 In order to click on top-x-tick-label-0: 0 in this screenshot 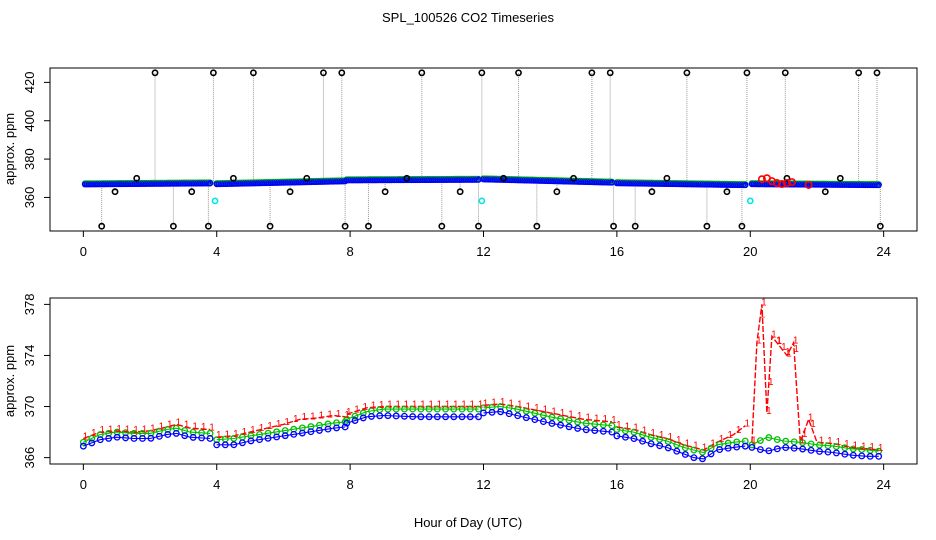, I will do `click(83, 251)`.